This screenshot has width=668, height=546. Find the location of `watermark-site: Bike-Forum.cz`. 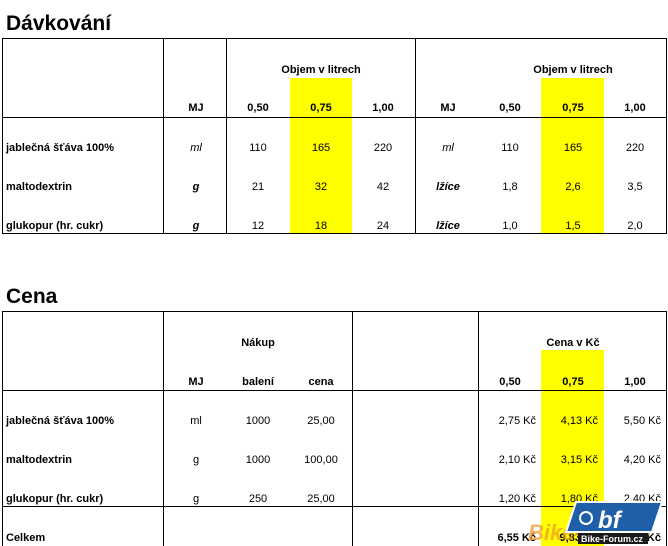

watermark-site: Bike-Forum.cz is located at coordinates (612, 539).